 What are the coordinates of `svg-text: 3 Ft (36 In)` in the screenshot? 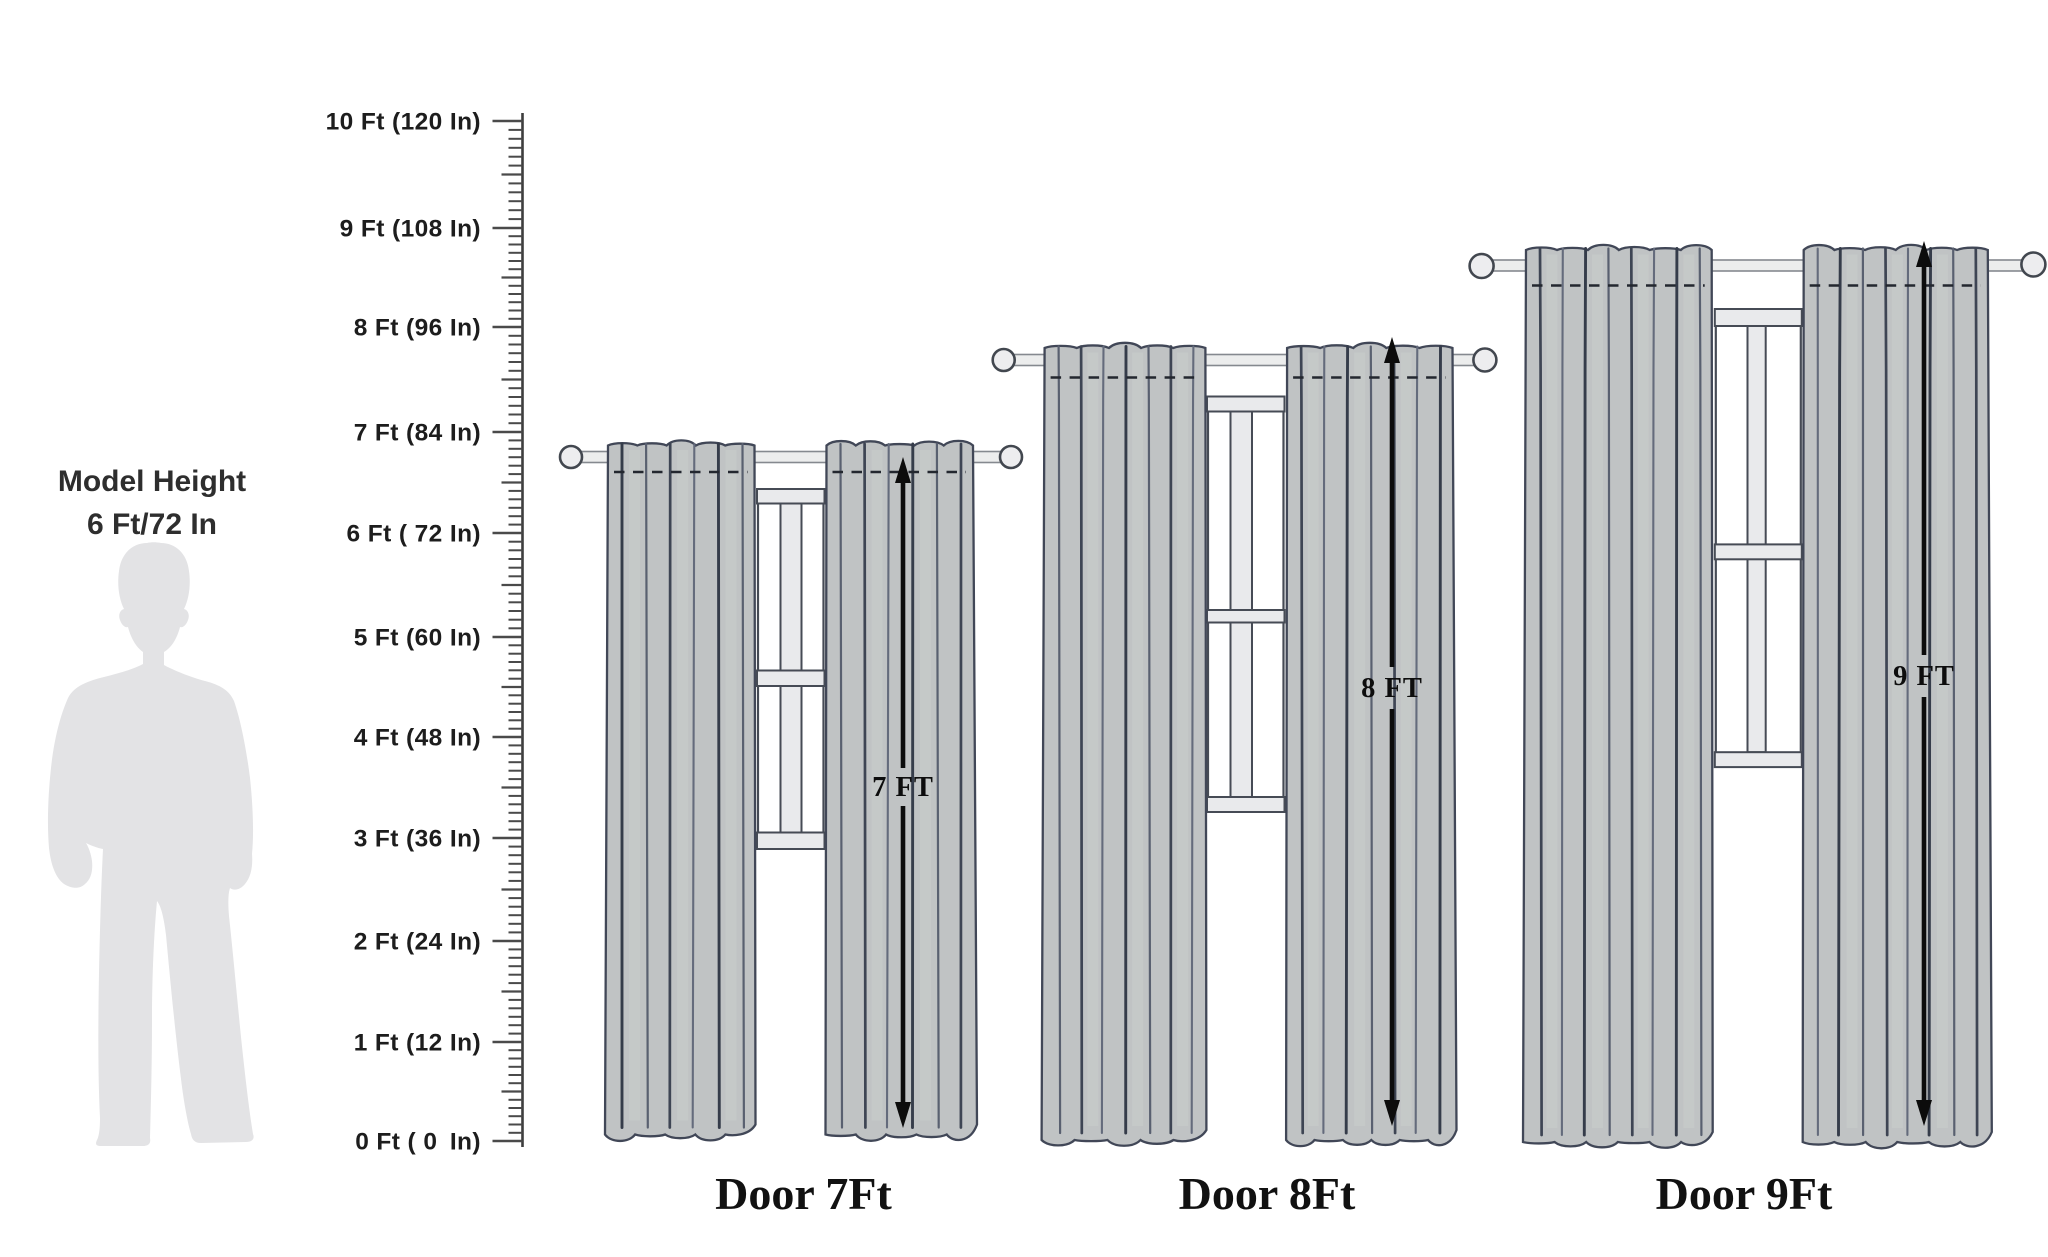 It's located at (417, 839).